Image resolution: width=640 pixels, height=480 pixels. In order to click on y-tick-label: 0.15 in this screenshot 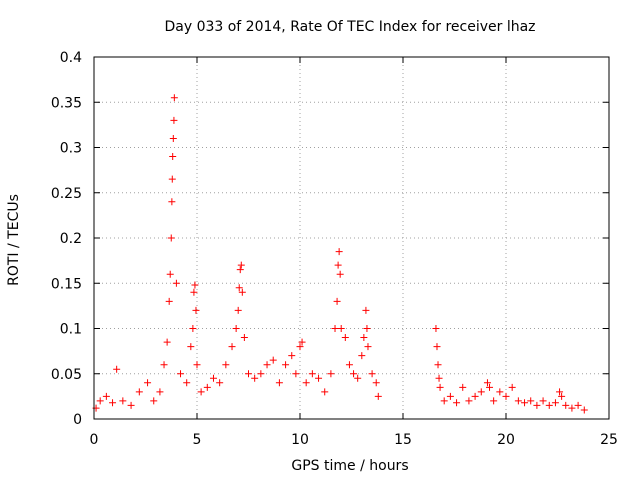, I will do `click(66, 284)`.